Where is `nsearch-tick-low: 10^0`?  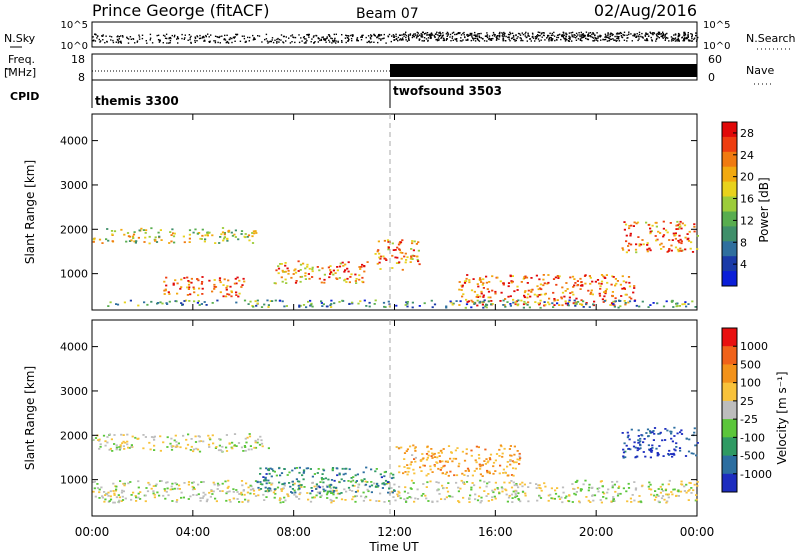
nsearch-tick-low: 10^0 is located at coordinates (716, 46).